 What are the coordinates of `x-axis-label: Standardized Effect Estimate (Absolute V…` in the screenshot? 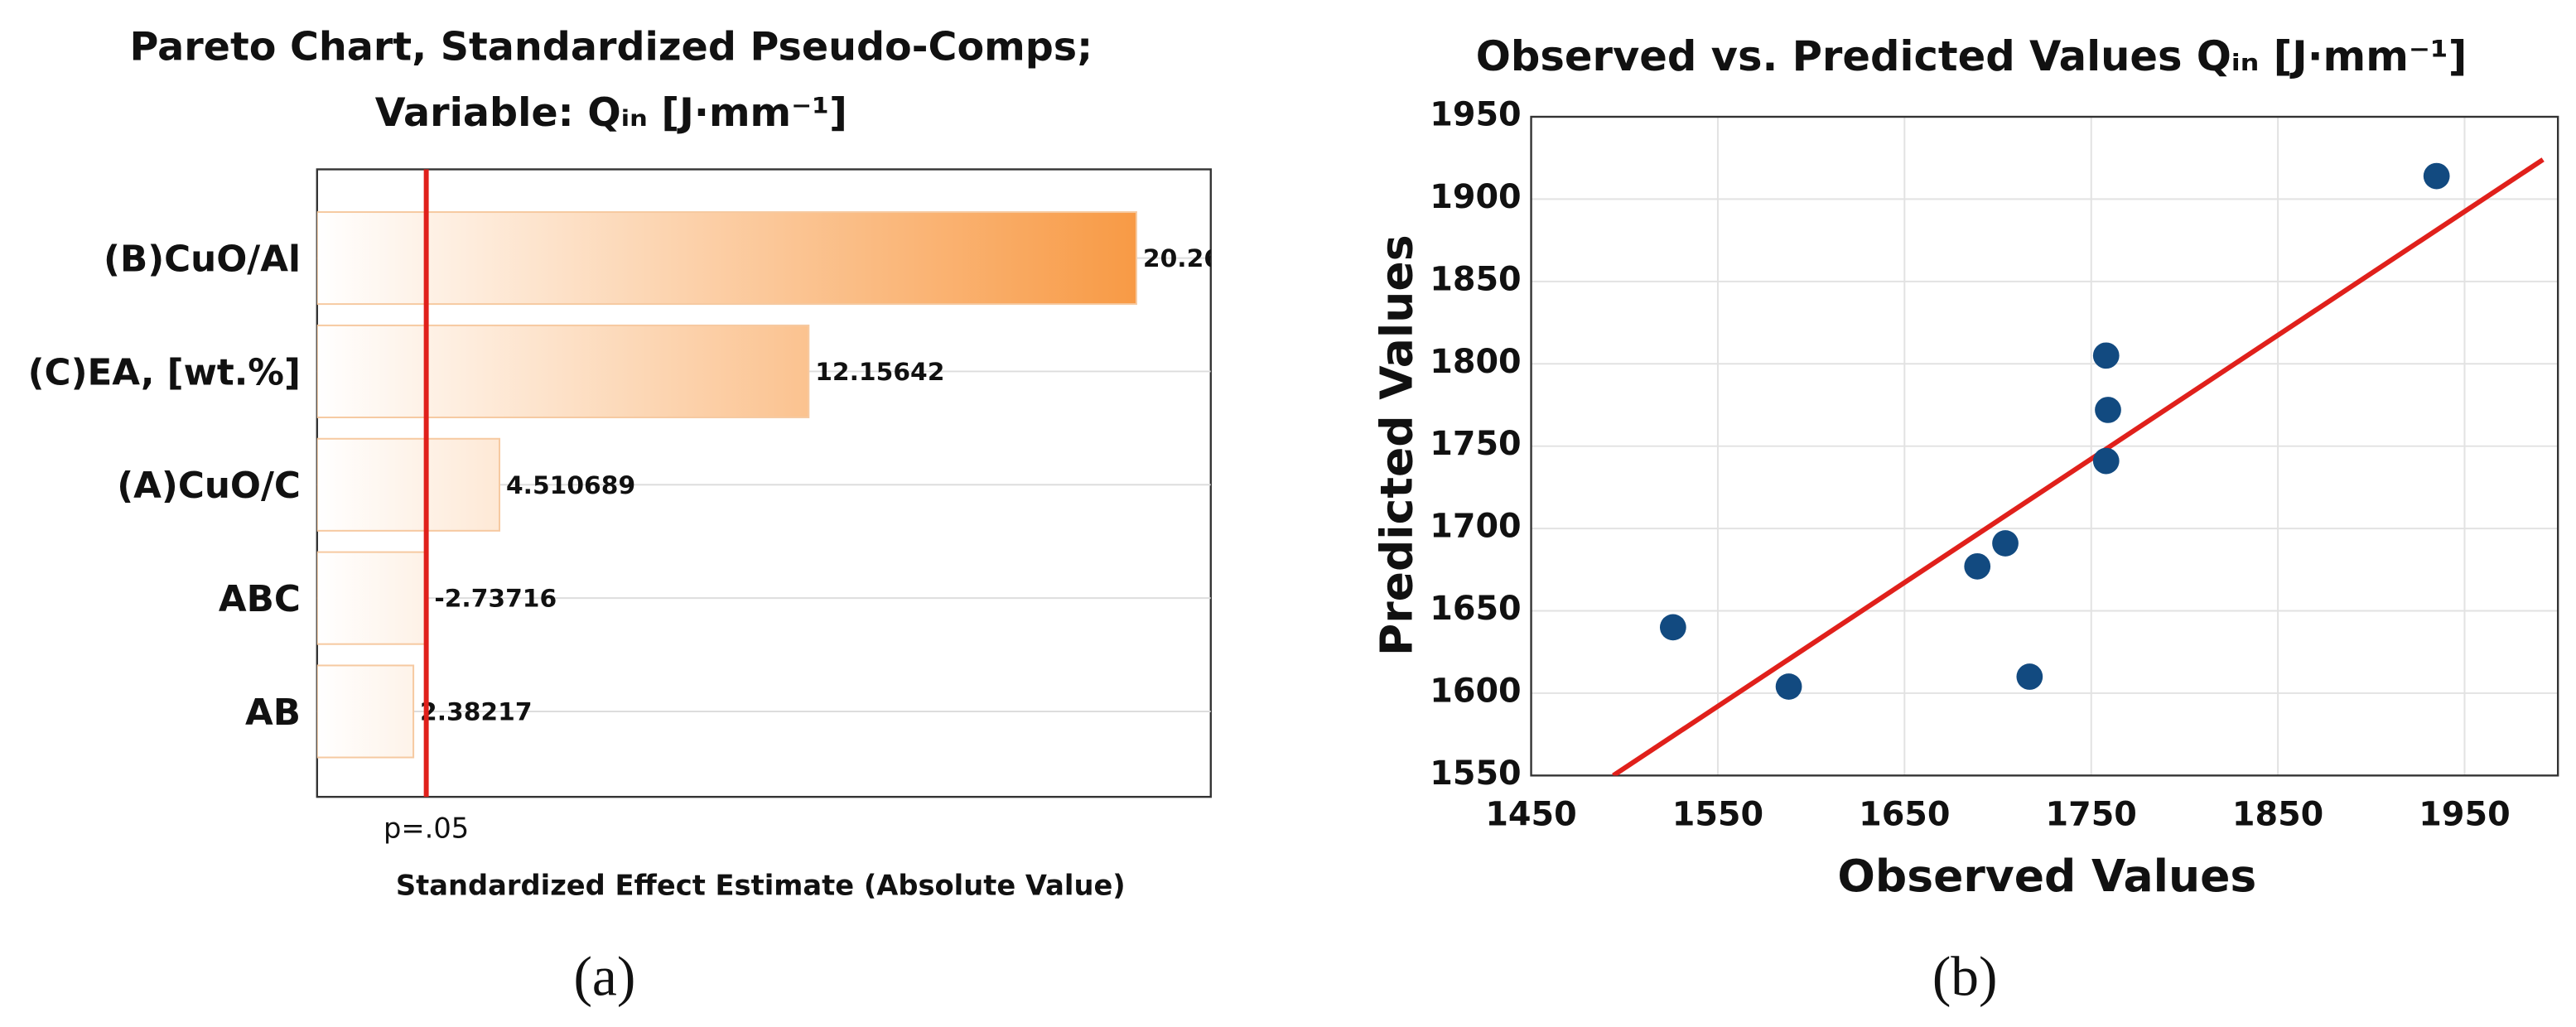 It's located at (761, 886).